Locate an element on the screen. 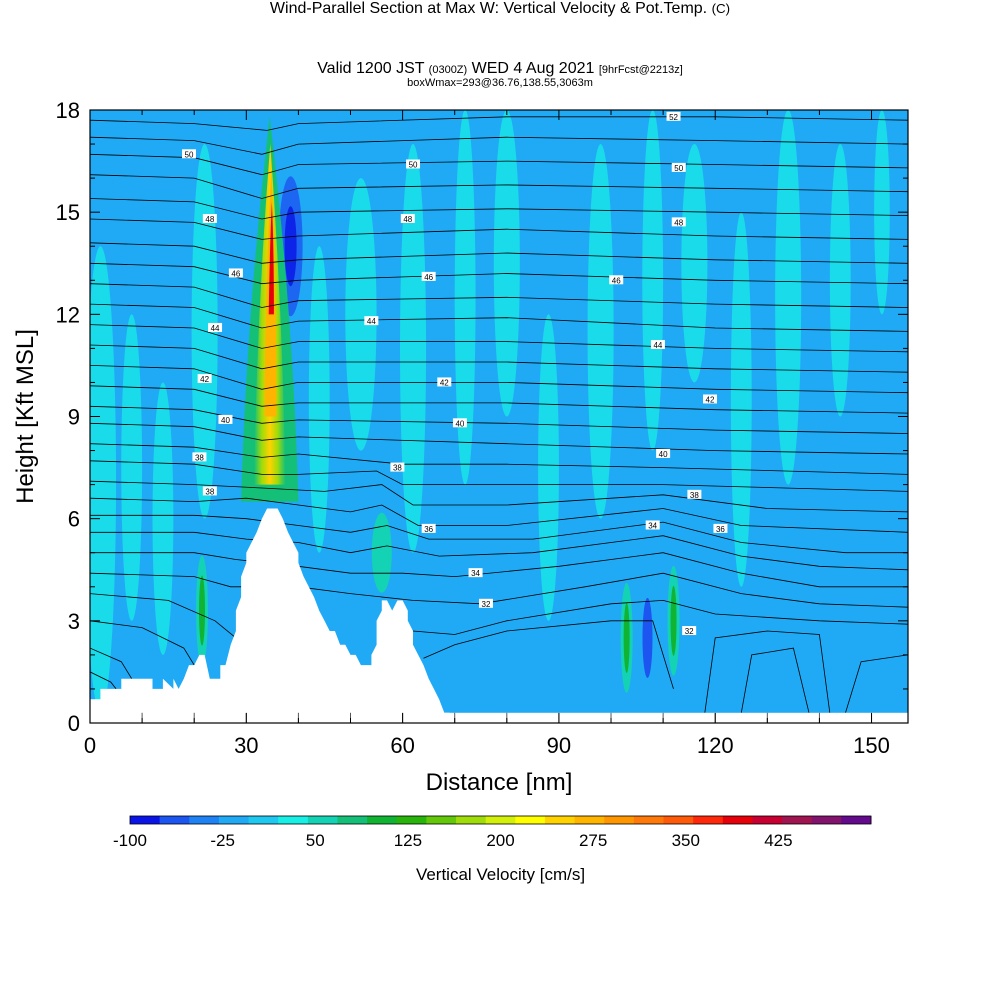 The width and height of the screenshot is (1000, 1000). x-tick-label: 60 is located at coordinates (402, 745).